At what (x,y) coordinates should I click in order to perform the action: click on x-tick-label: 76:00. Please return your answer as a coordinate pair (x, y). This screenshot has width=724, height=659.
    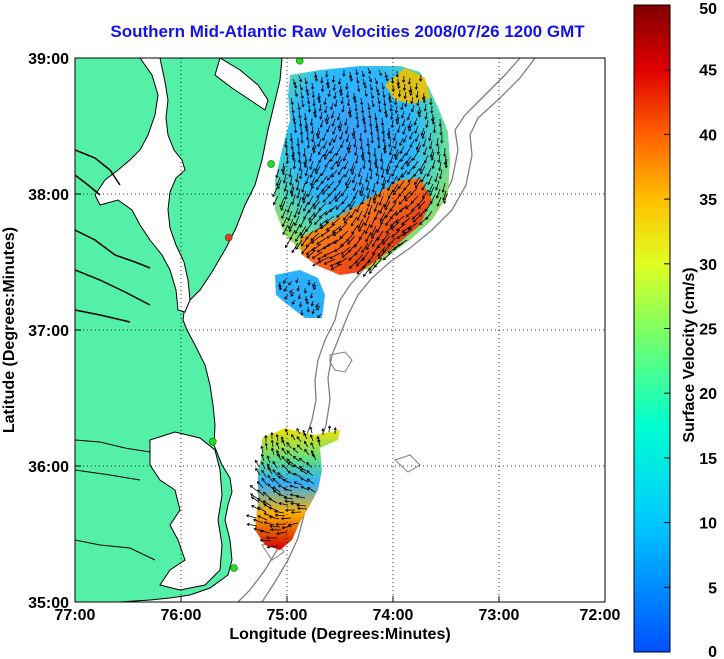
    Looking at the image, I should click on (181, 615).